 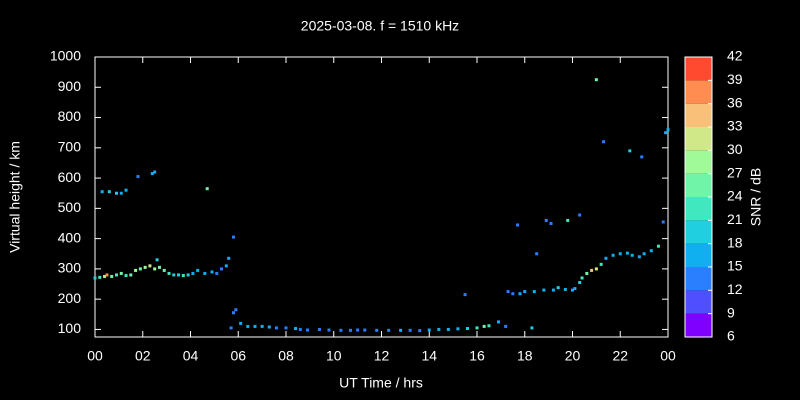 I want to click on colorbar-label: SNR / dB, so click(x=756, y=197).